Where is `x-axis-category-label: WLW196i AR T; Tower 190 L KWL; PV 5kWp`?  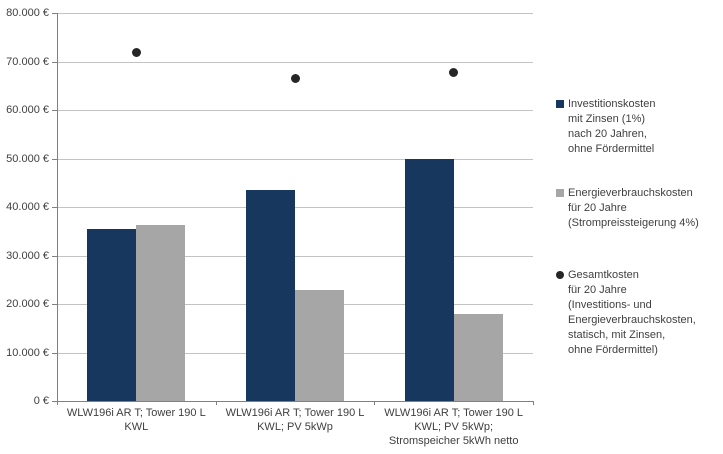
x-axis-category-label: WLW196i AR T; Tower 190 L KWL; PV 5kWp is located at coordinates (295, 420).